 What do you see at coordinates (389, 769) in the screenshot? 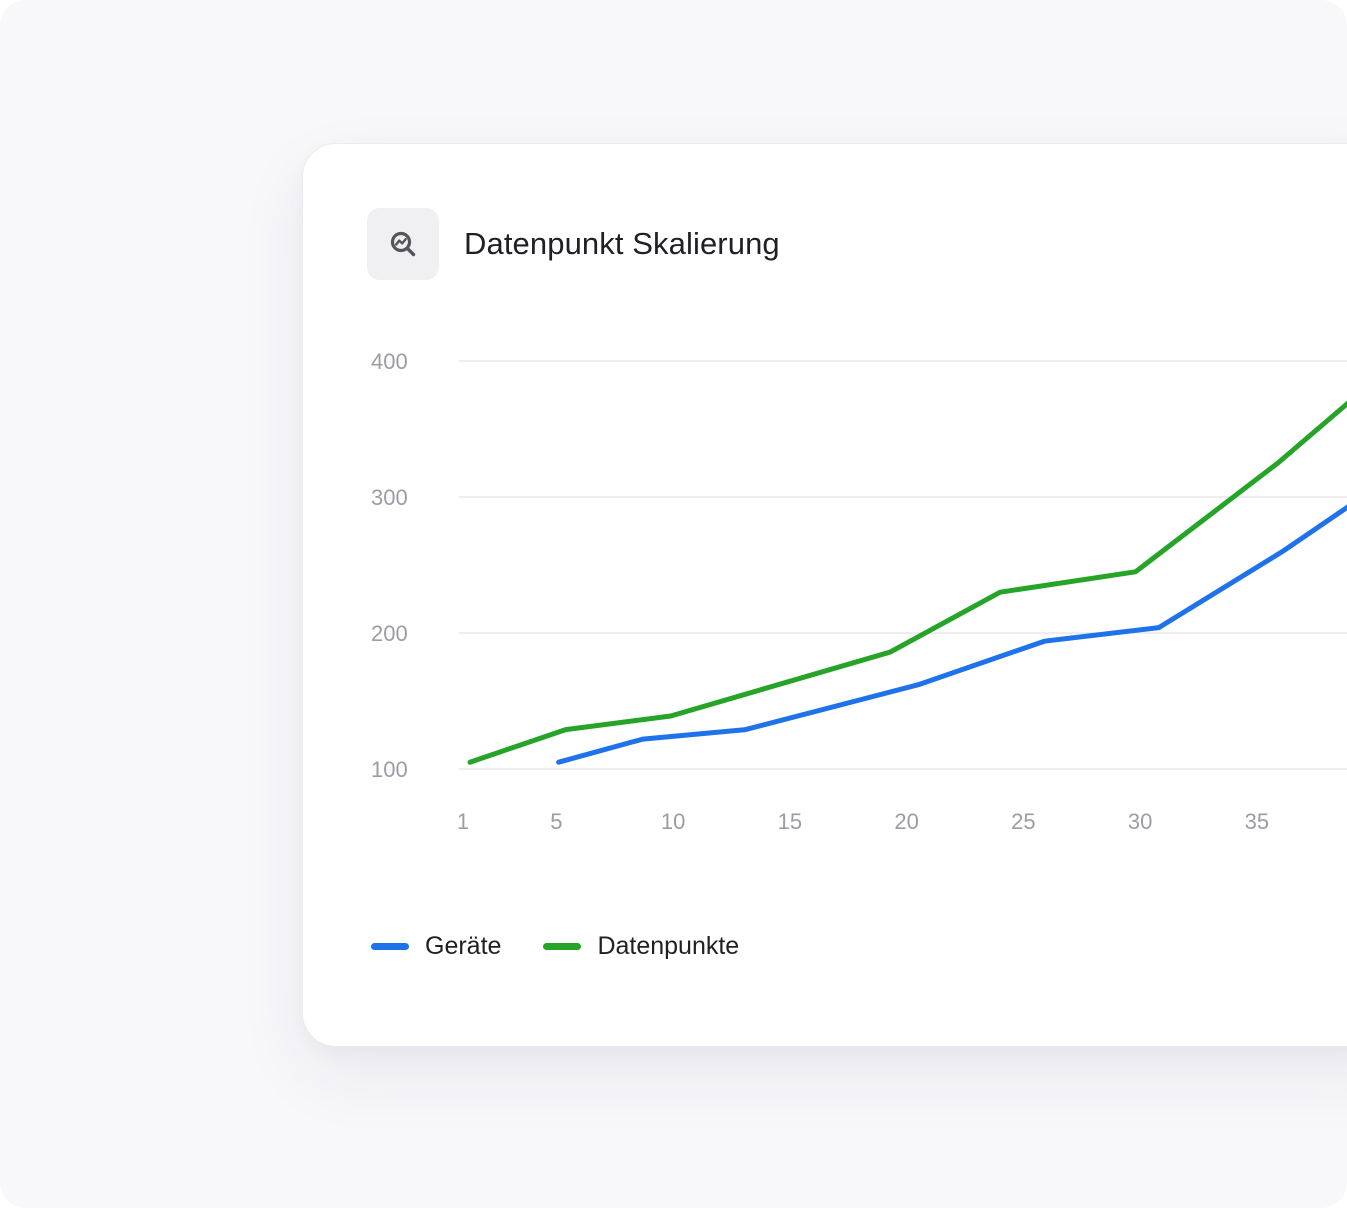
I see `y-tick-label: 100` at bounding box center [389, 769].